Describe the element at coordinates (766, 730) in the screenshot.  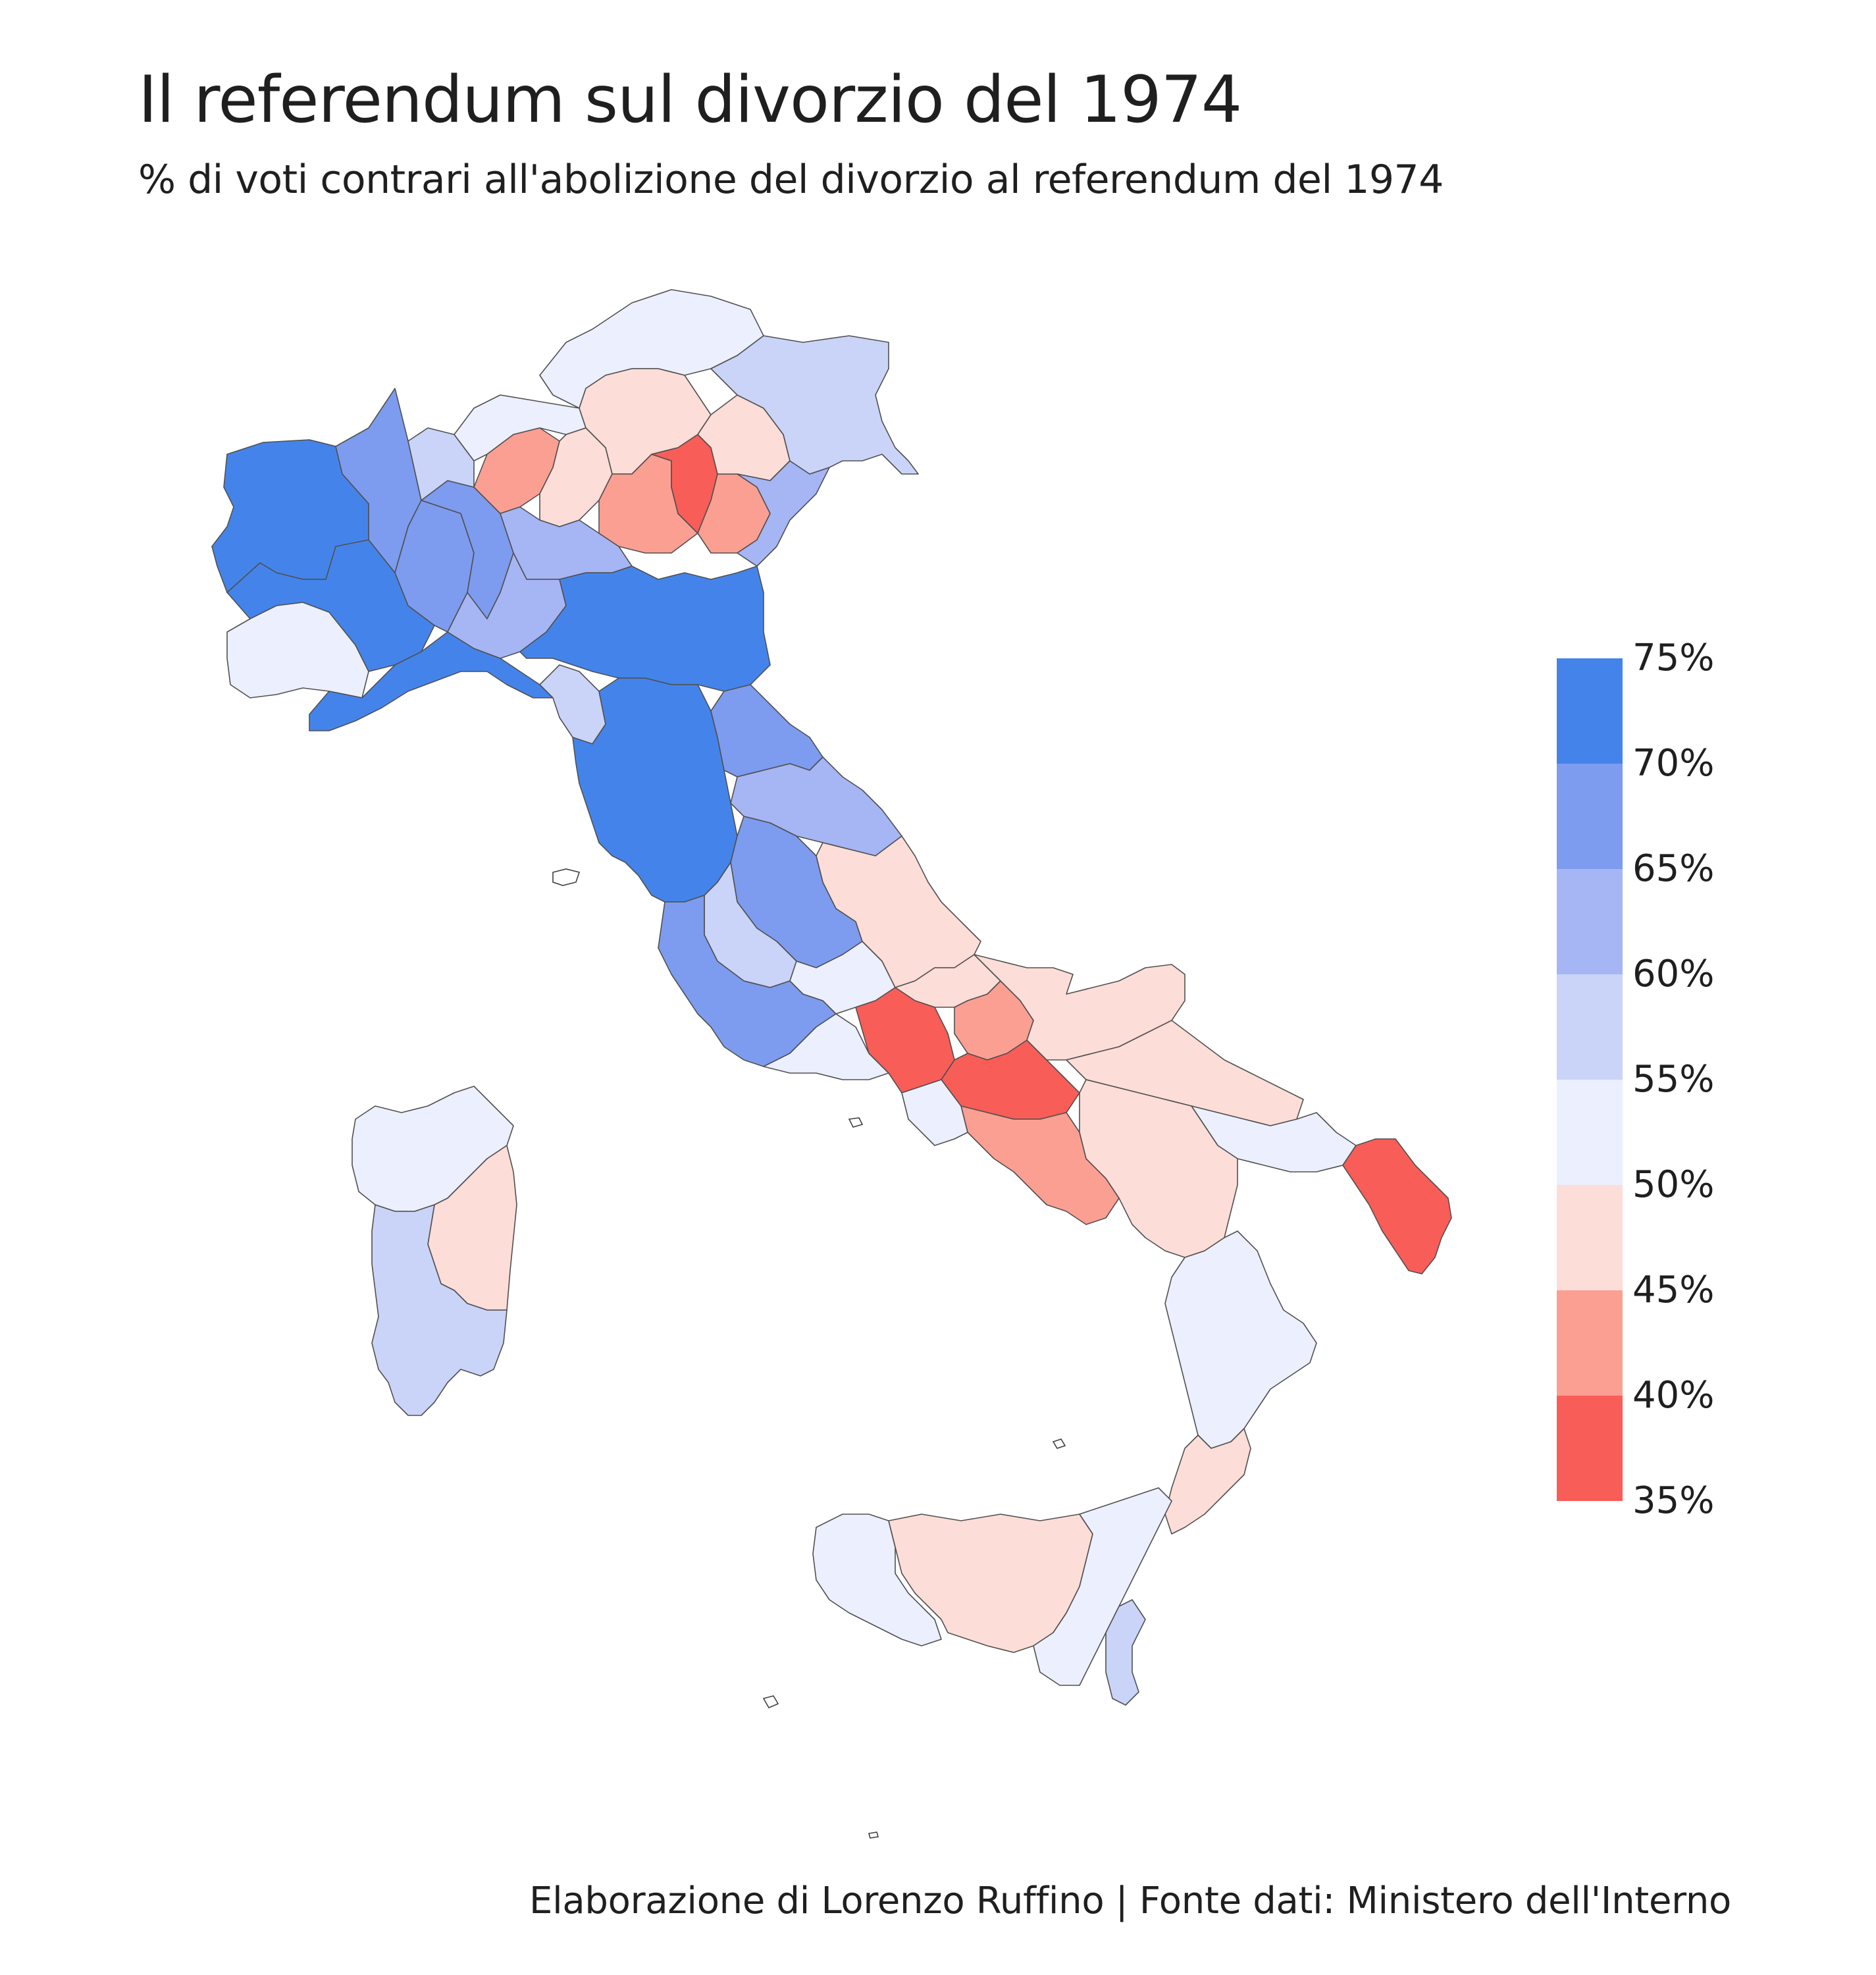
I see `region-marche-nord` at that location.